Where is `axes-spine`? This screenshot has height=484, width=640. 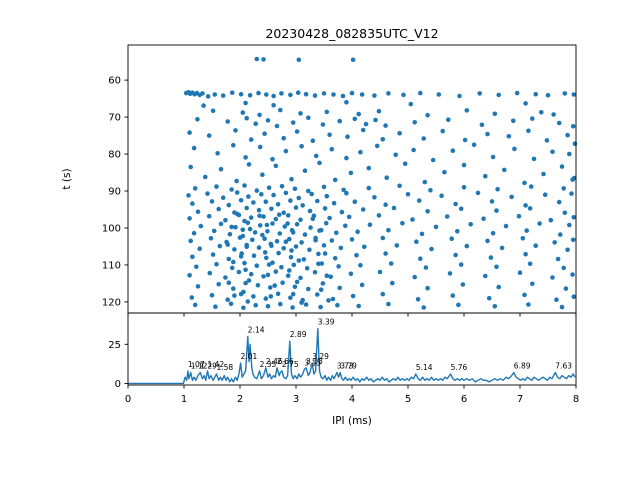
axes-spine is located at coordinates (352, 349).